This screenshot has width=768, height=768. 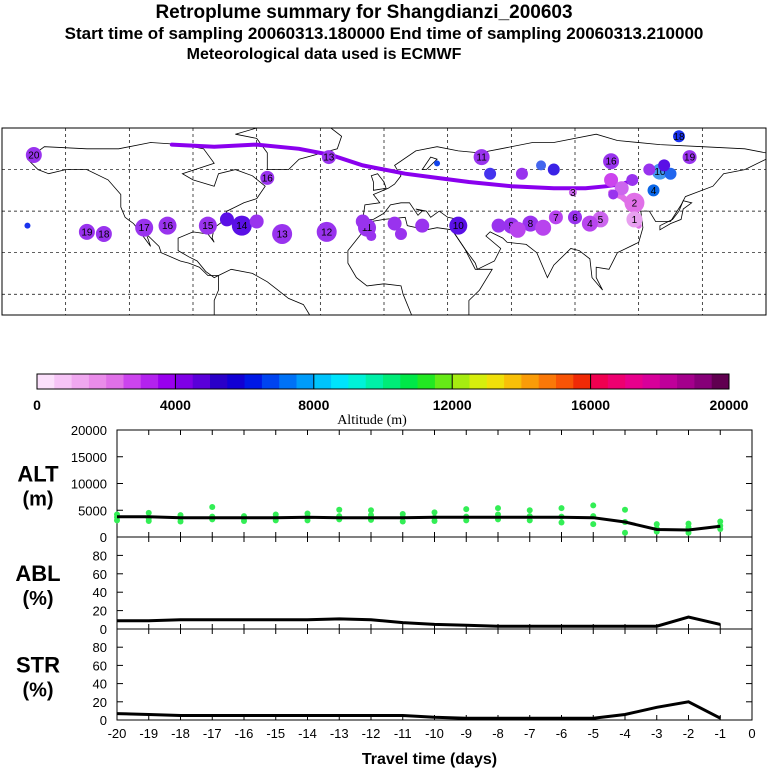 I want to click on colorbar-ticks: 0 4000 8000 12000 16000 20000, so click(x=391, y=405).